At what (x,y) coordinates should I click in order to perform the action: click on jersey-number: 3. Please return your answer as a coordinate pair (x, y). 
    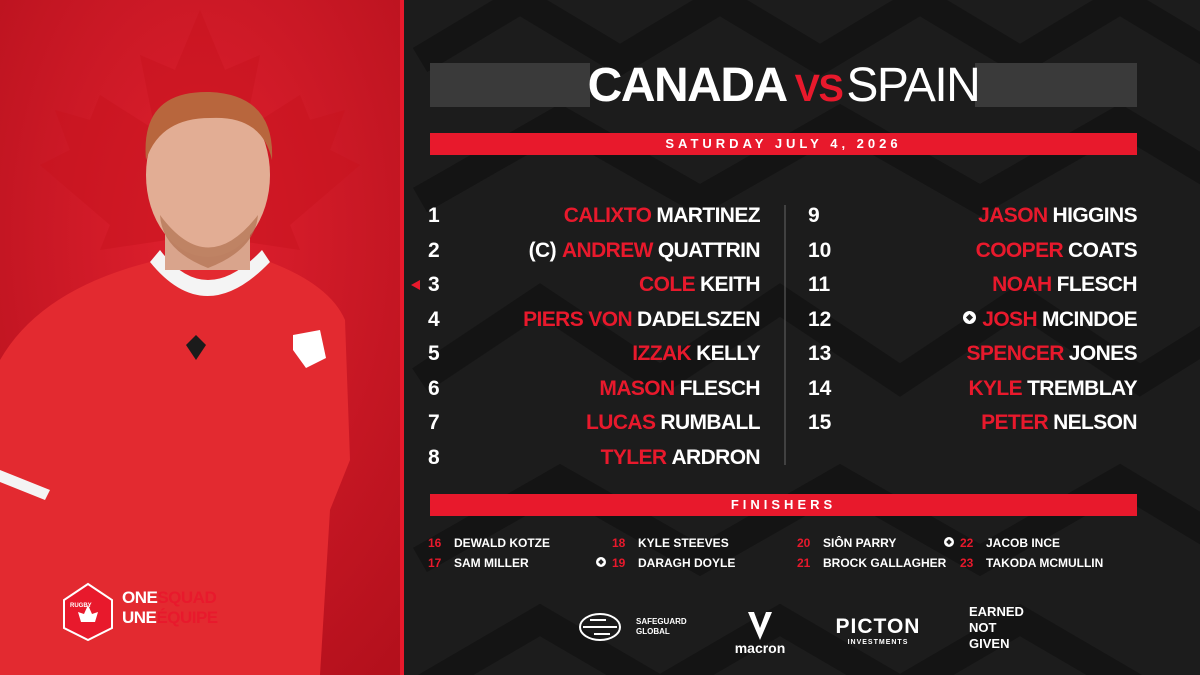
    Looking at the image, I should click on (434, 284).